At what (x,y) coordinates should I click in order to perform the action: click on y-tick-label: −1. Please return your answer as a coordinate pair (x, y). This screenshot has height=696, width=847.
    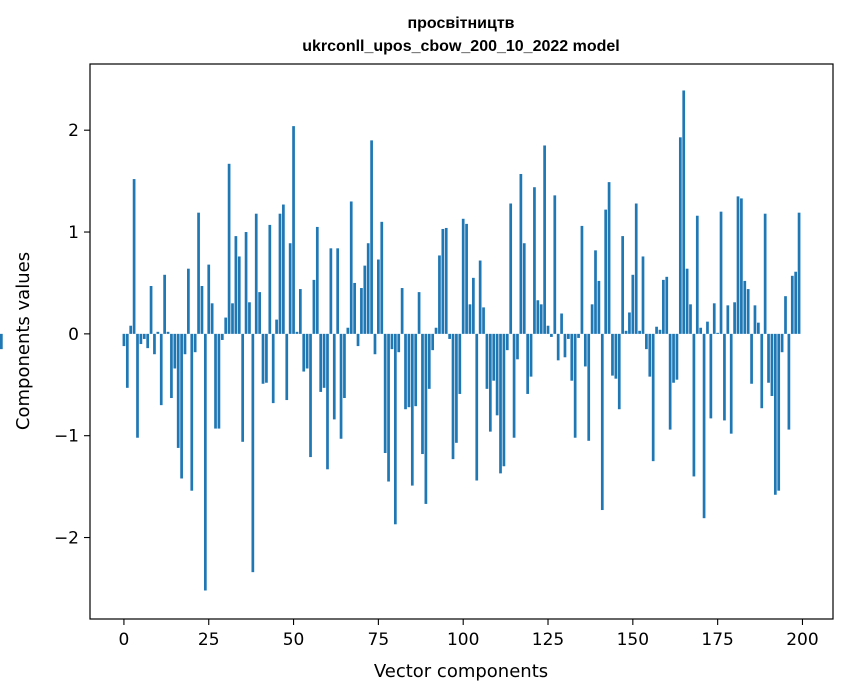
    Looking at the image, I should click on (66, 437).